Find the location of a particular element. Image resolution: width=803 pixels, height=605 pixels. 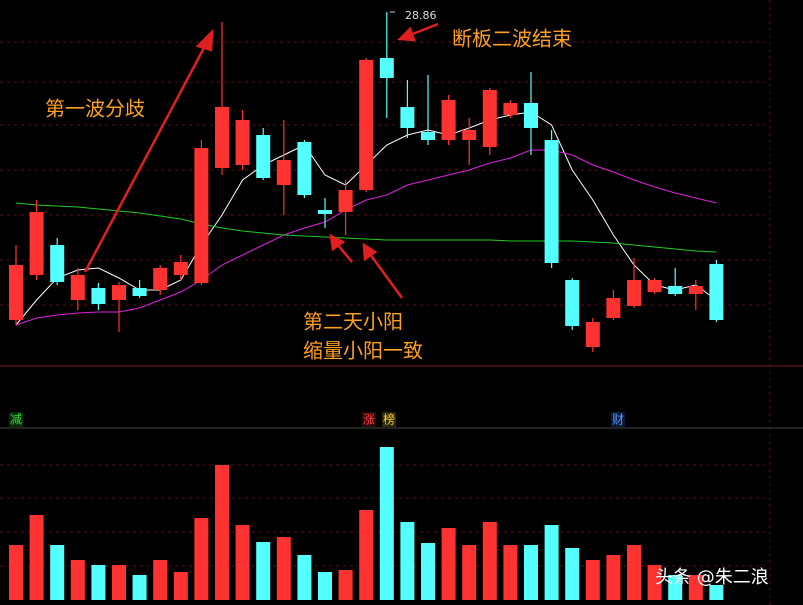

marker: 涨 is located at coordinates (369, 419).